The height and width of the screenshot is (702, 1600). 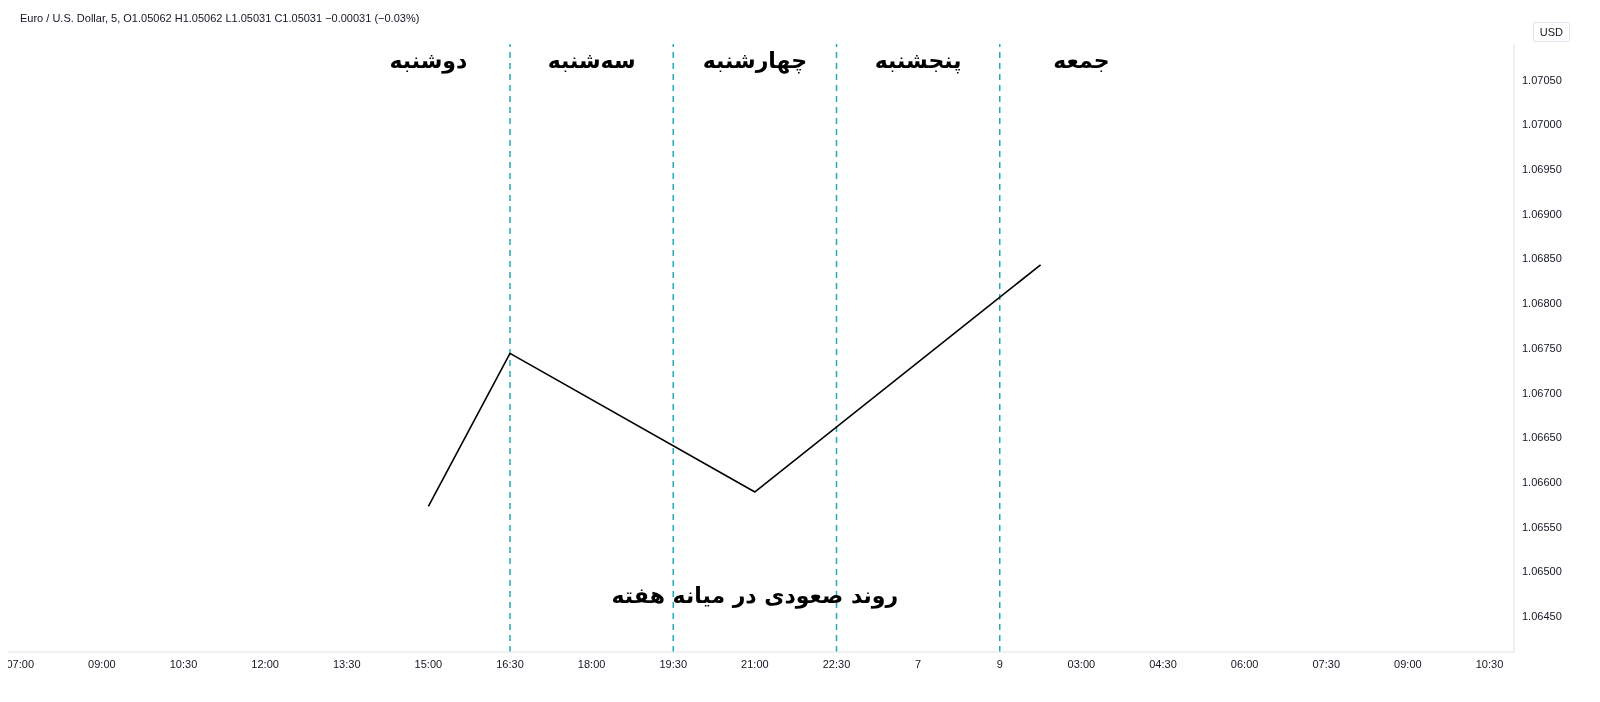 What do you see at coordinates (1244, 663) in the screenshot?
I see `x-tick-label: 06:00` at bounding box center [1244, 663].